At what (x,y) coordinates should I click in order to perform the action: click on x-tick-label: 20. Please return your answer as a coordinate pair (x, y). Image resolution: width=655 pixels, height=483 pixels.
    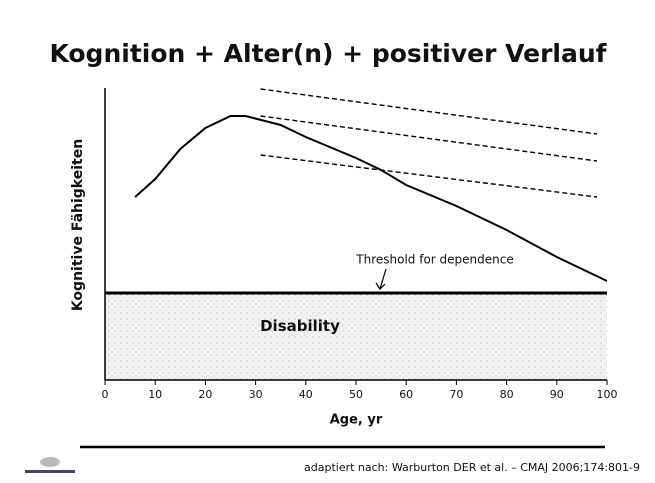
    Looking at the image, I should click on (205, 394).